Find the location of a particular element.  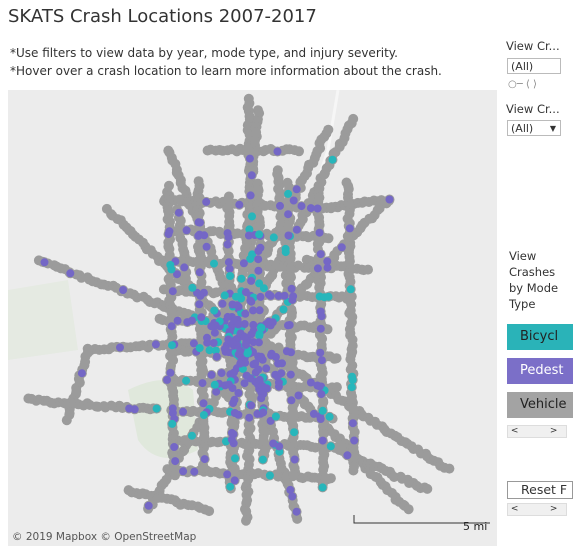

dropdown: (All) ▼ is located at coordinates (534, 128).